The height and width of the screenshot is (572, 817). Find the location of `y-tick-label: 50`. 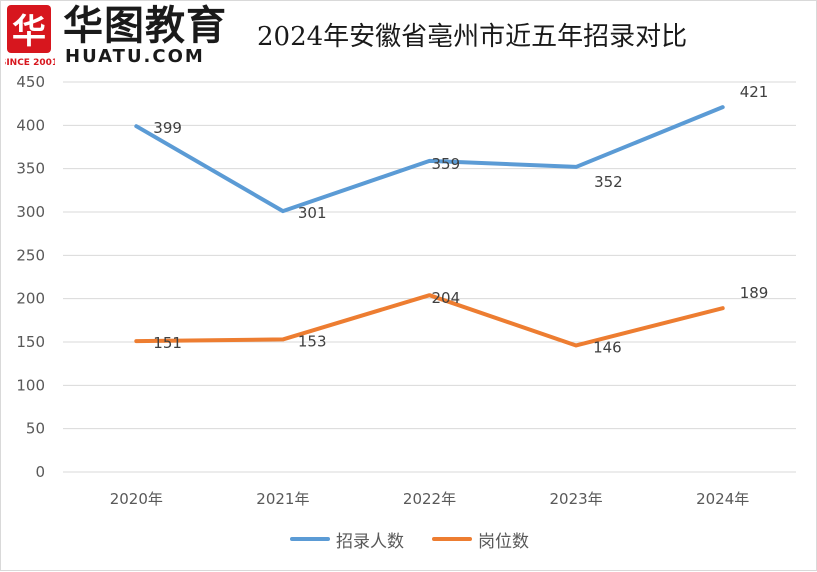

y-tick-label: 50 is located at coordinates (35, 429).